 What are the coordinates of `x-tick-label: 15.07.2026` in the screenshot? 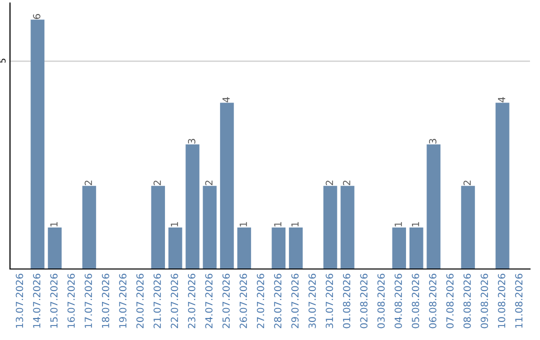 It's located at (54, 301).